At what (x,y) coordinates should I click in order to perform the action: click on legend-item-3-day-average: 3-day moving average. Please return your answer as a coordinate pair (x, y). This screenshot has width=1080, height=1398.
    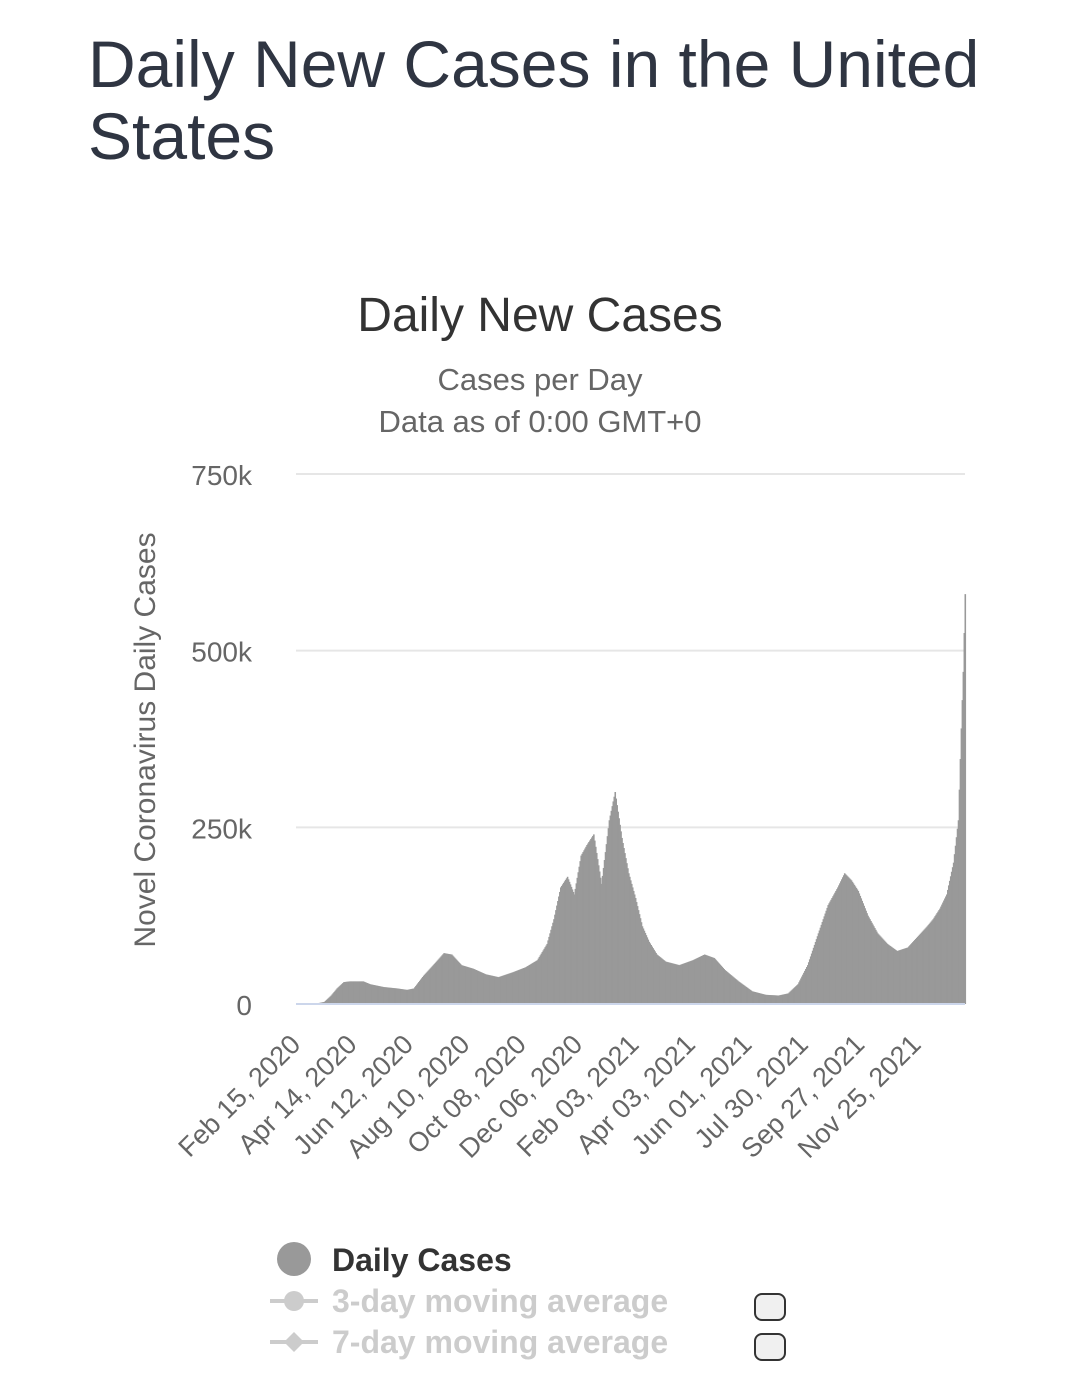
    Looking at the image, I should click on (550, 1301).